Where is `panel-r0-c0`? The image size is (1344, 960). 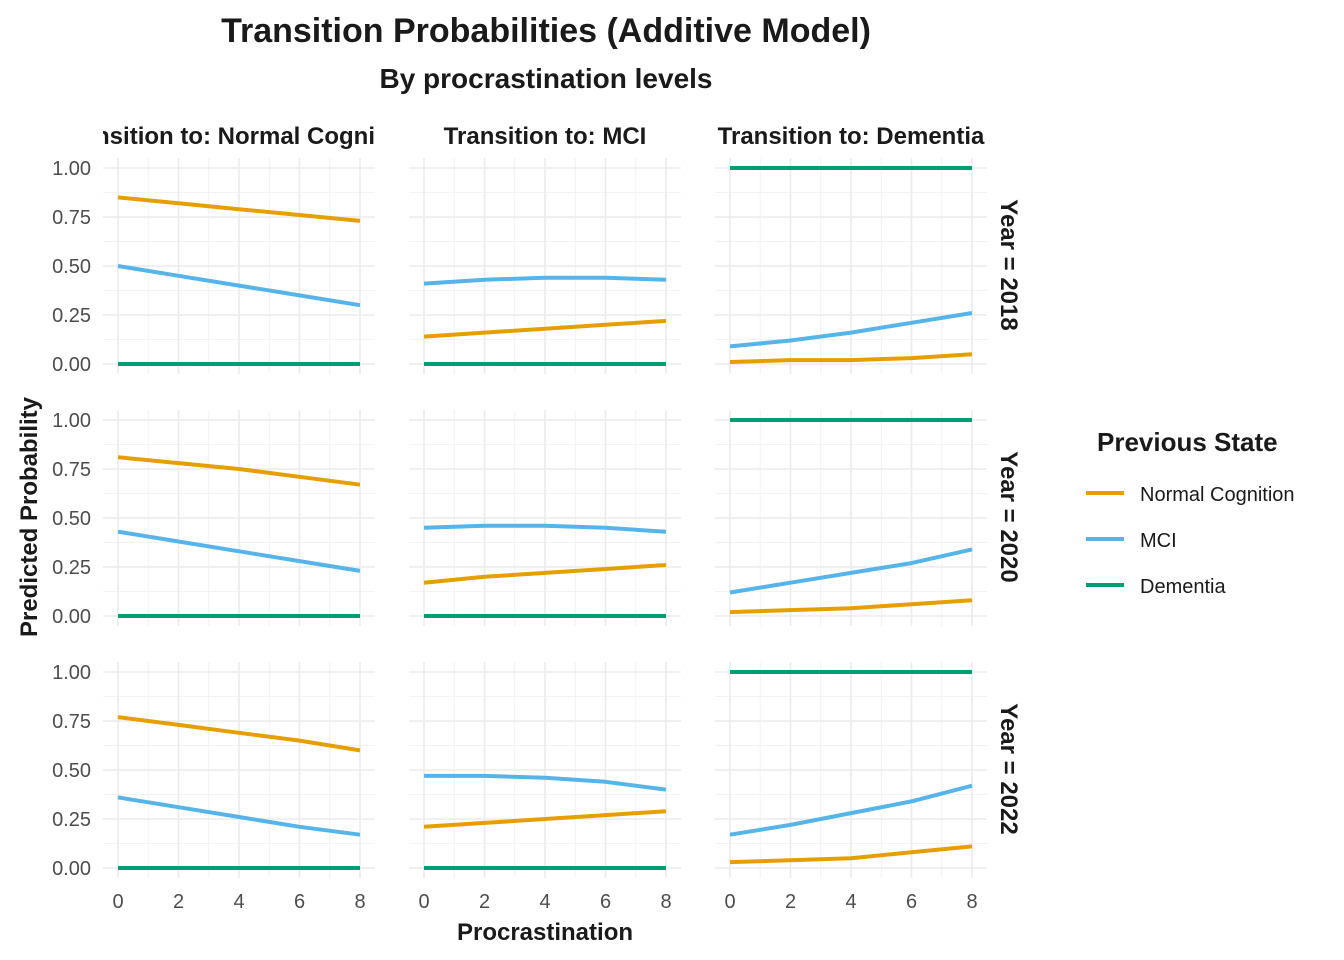 panel-r0-c0 is located at coordinates (239, 266).